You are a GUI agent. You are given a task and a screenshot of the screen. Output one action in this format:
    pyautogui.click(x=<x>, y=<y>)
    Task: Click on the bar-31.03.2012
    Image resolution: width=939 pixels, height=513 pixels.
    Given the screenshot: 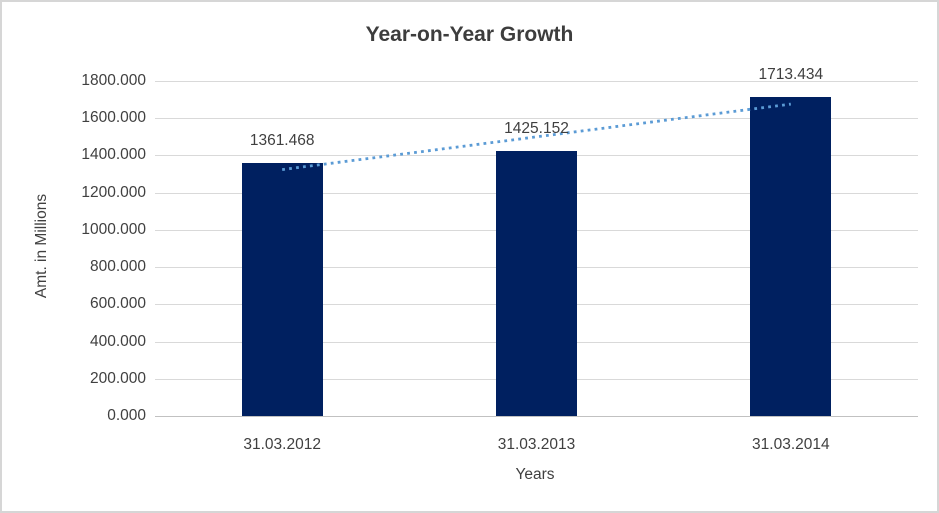 What is the action you would take?
    pyautogui.click(x=282, y=289)
    